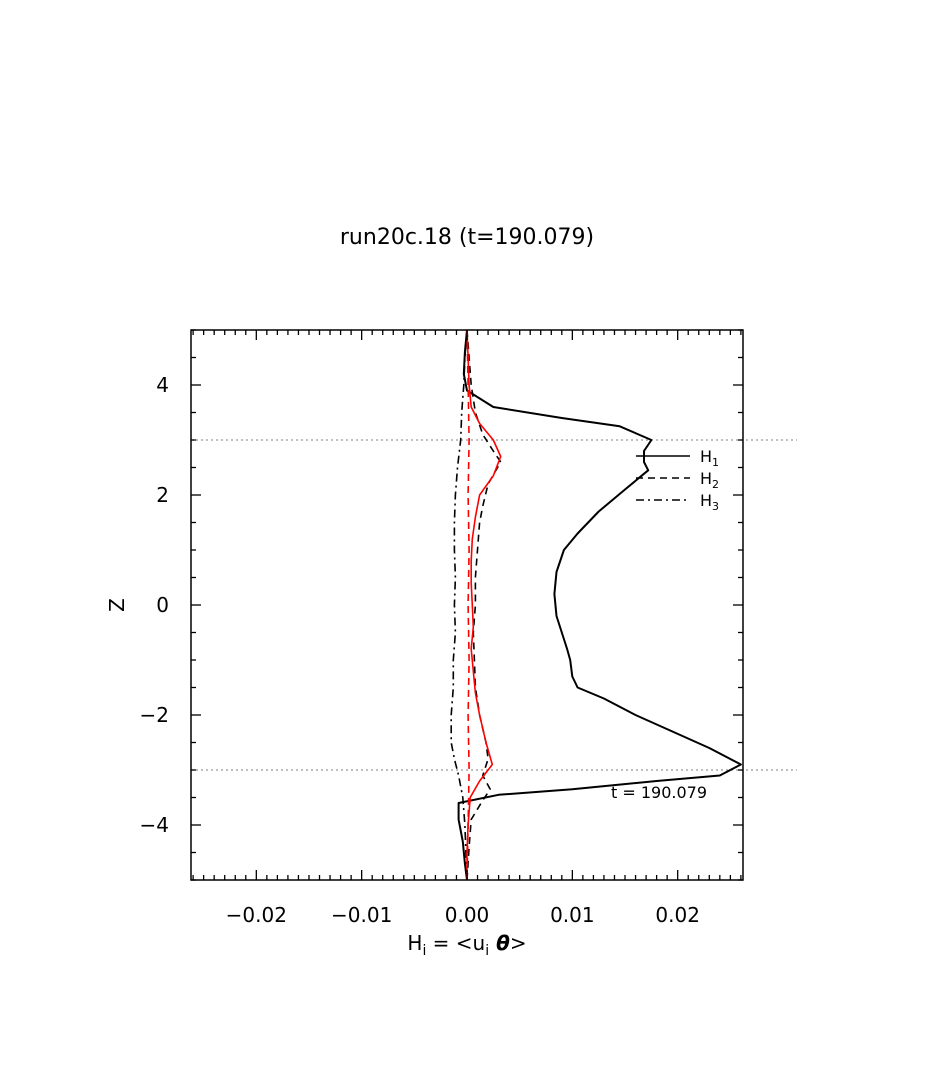 This screenshot has height=1065, width=935. I want to click on y-tick-label: 2, so click(162, 495).